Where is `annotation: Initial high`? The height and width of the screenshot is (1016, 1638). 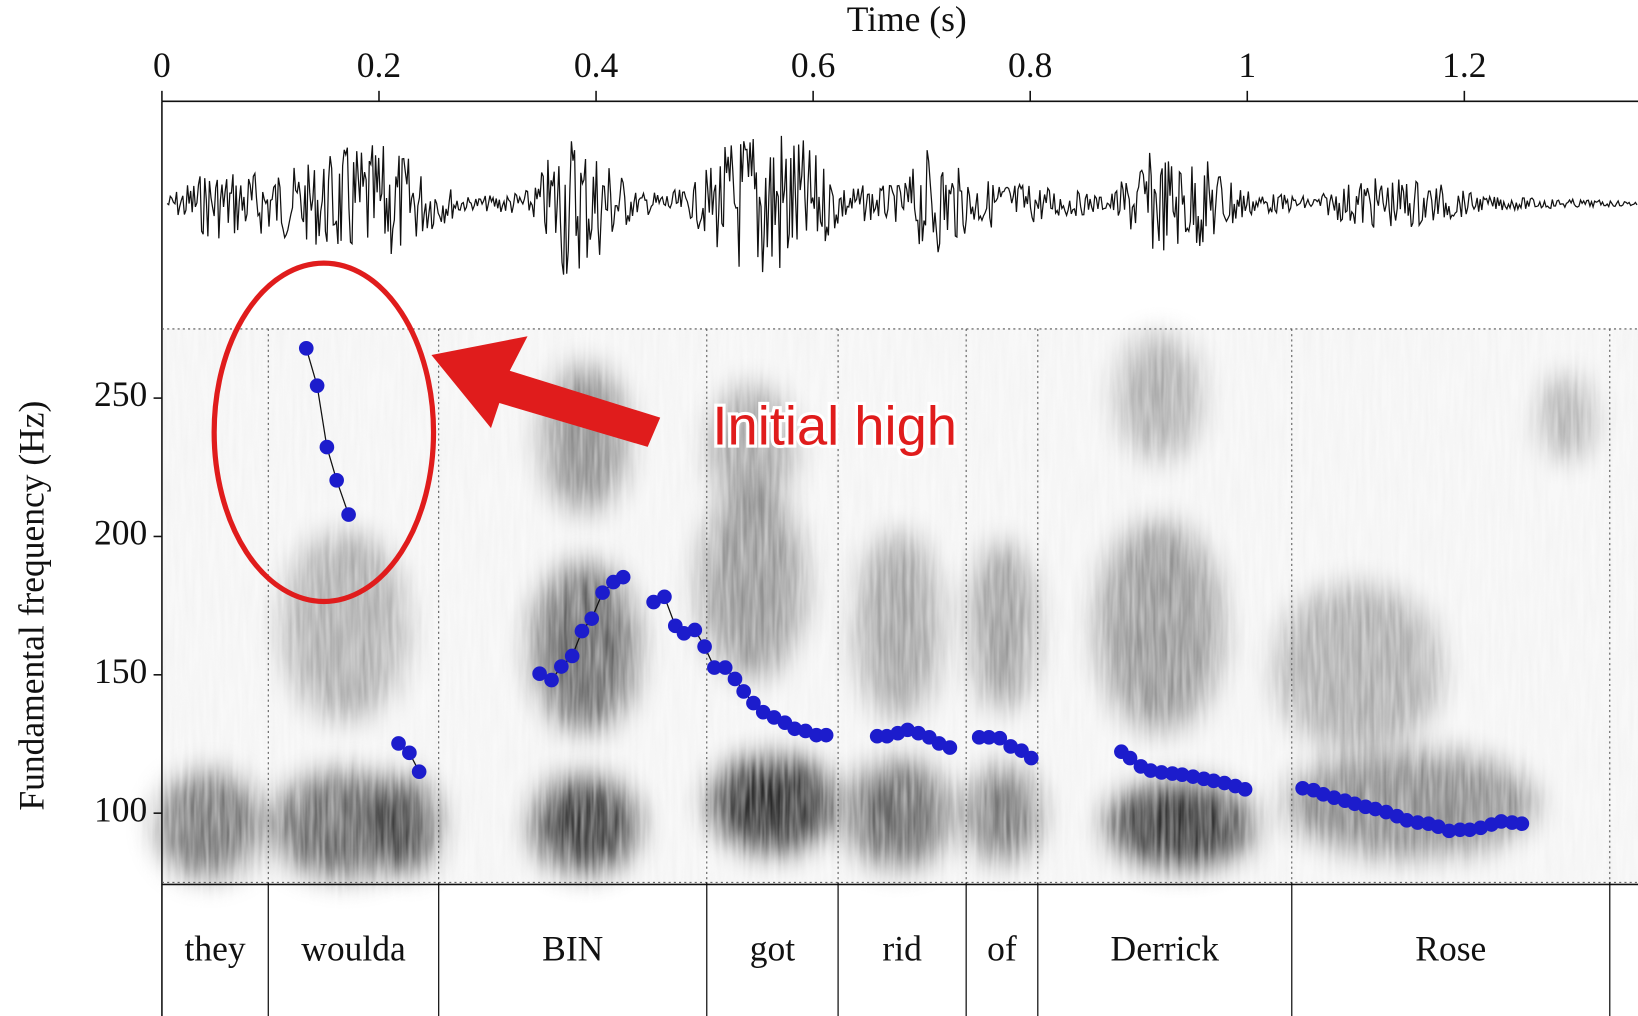
annotation: Initial high is located at coordinates (834, 426).